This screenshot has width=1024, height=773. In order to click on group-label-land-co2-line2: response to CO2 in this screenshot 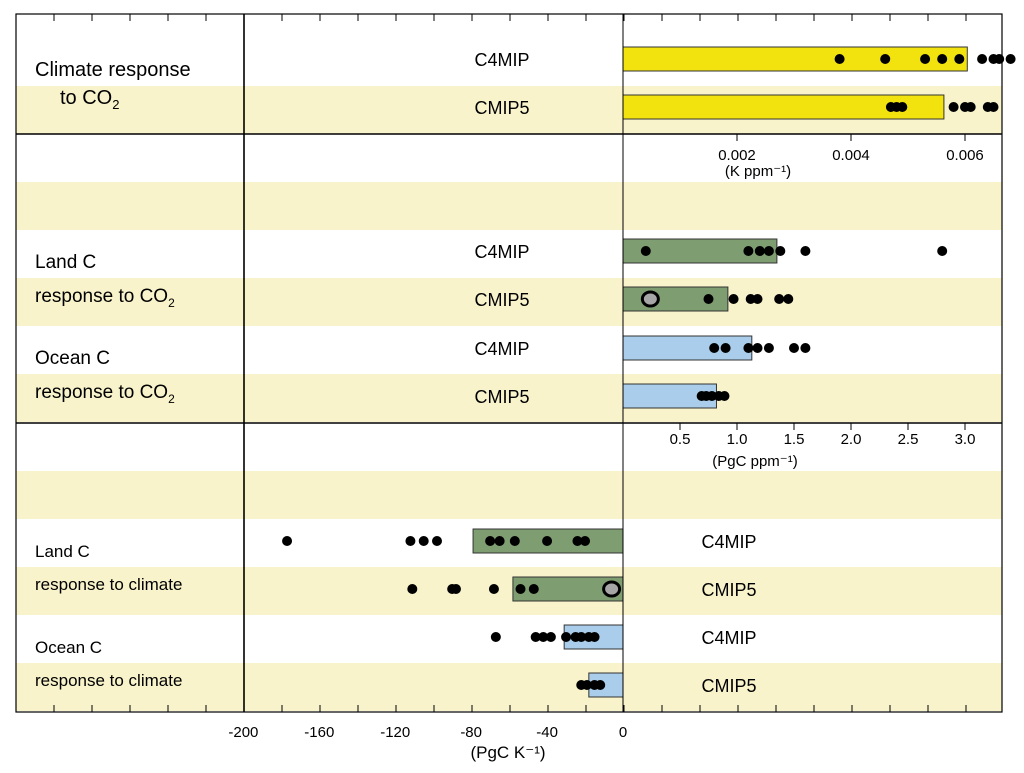, I will do `click(105, 298)`.